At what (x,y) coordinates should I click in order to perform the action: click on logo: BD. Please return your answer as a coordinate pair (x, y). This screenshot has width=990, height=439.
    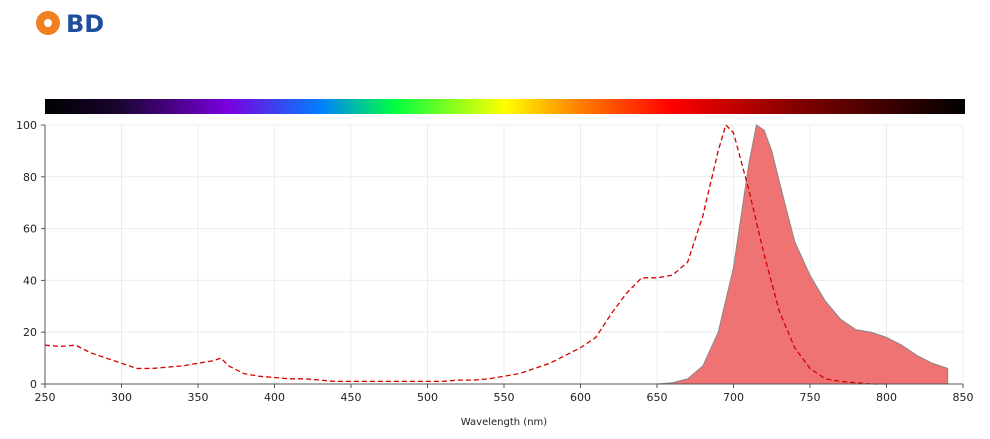
    Looking at the image, I should click on (70, 24).